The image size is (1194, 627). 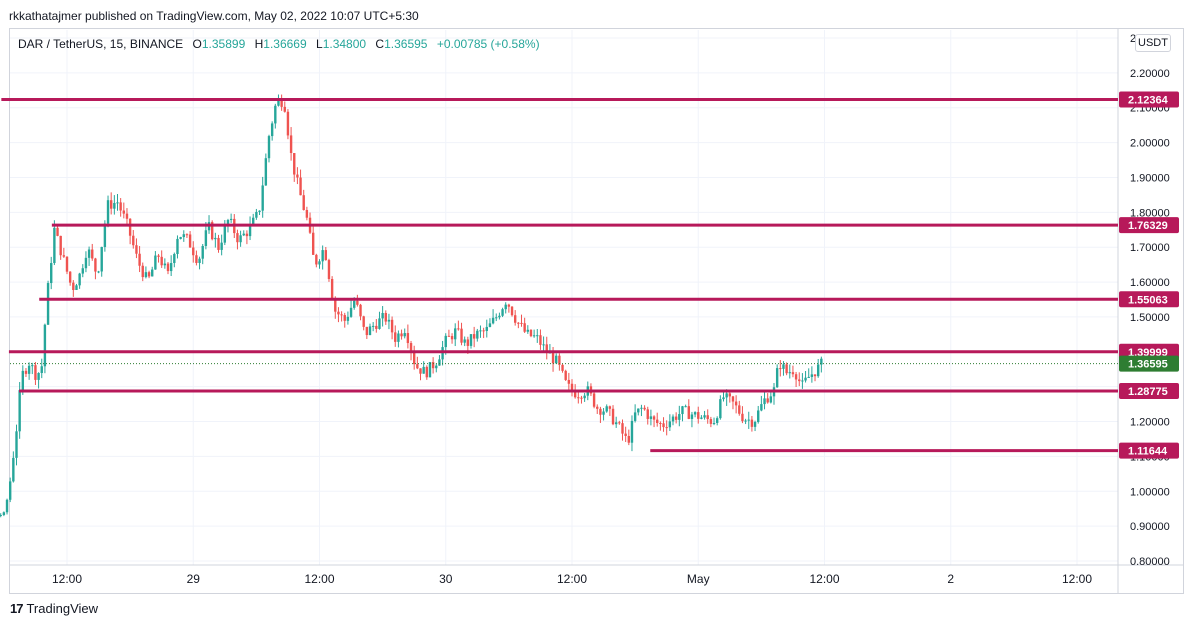 What do you see at coordinates (1150, 562) in the screenshot?
I see `y-tick-label: 0.80000` at bounding box center [1150, 562].